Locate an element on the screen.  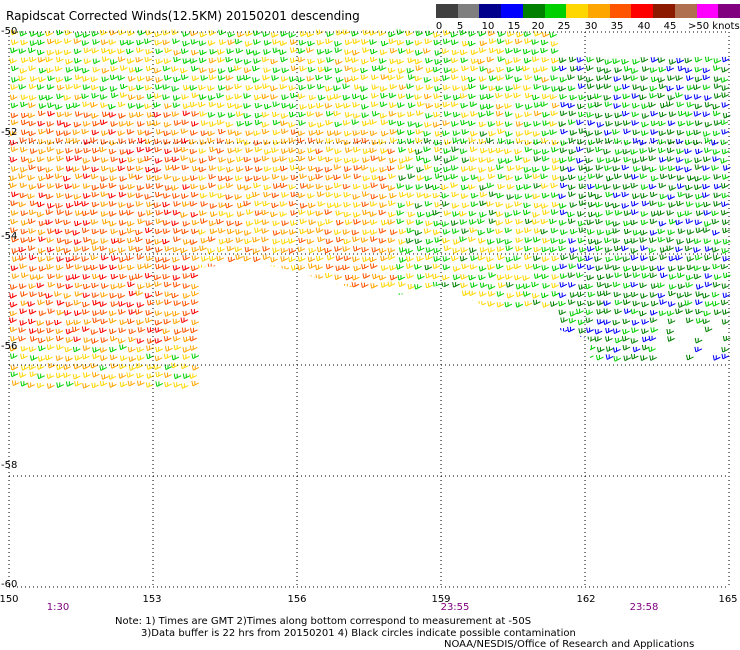
color-scale-label: 40 is located at coordinates (644, 26).